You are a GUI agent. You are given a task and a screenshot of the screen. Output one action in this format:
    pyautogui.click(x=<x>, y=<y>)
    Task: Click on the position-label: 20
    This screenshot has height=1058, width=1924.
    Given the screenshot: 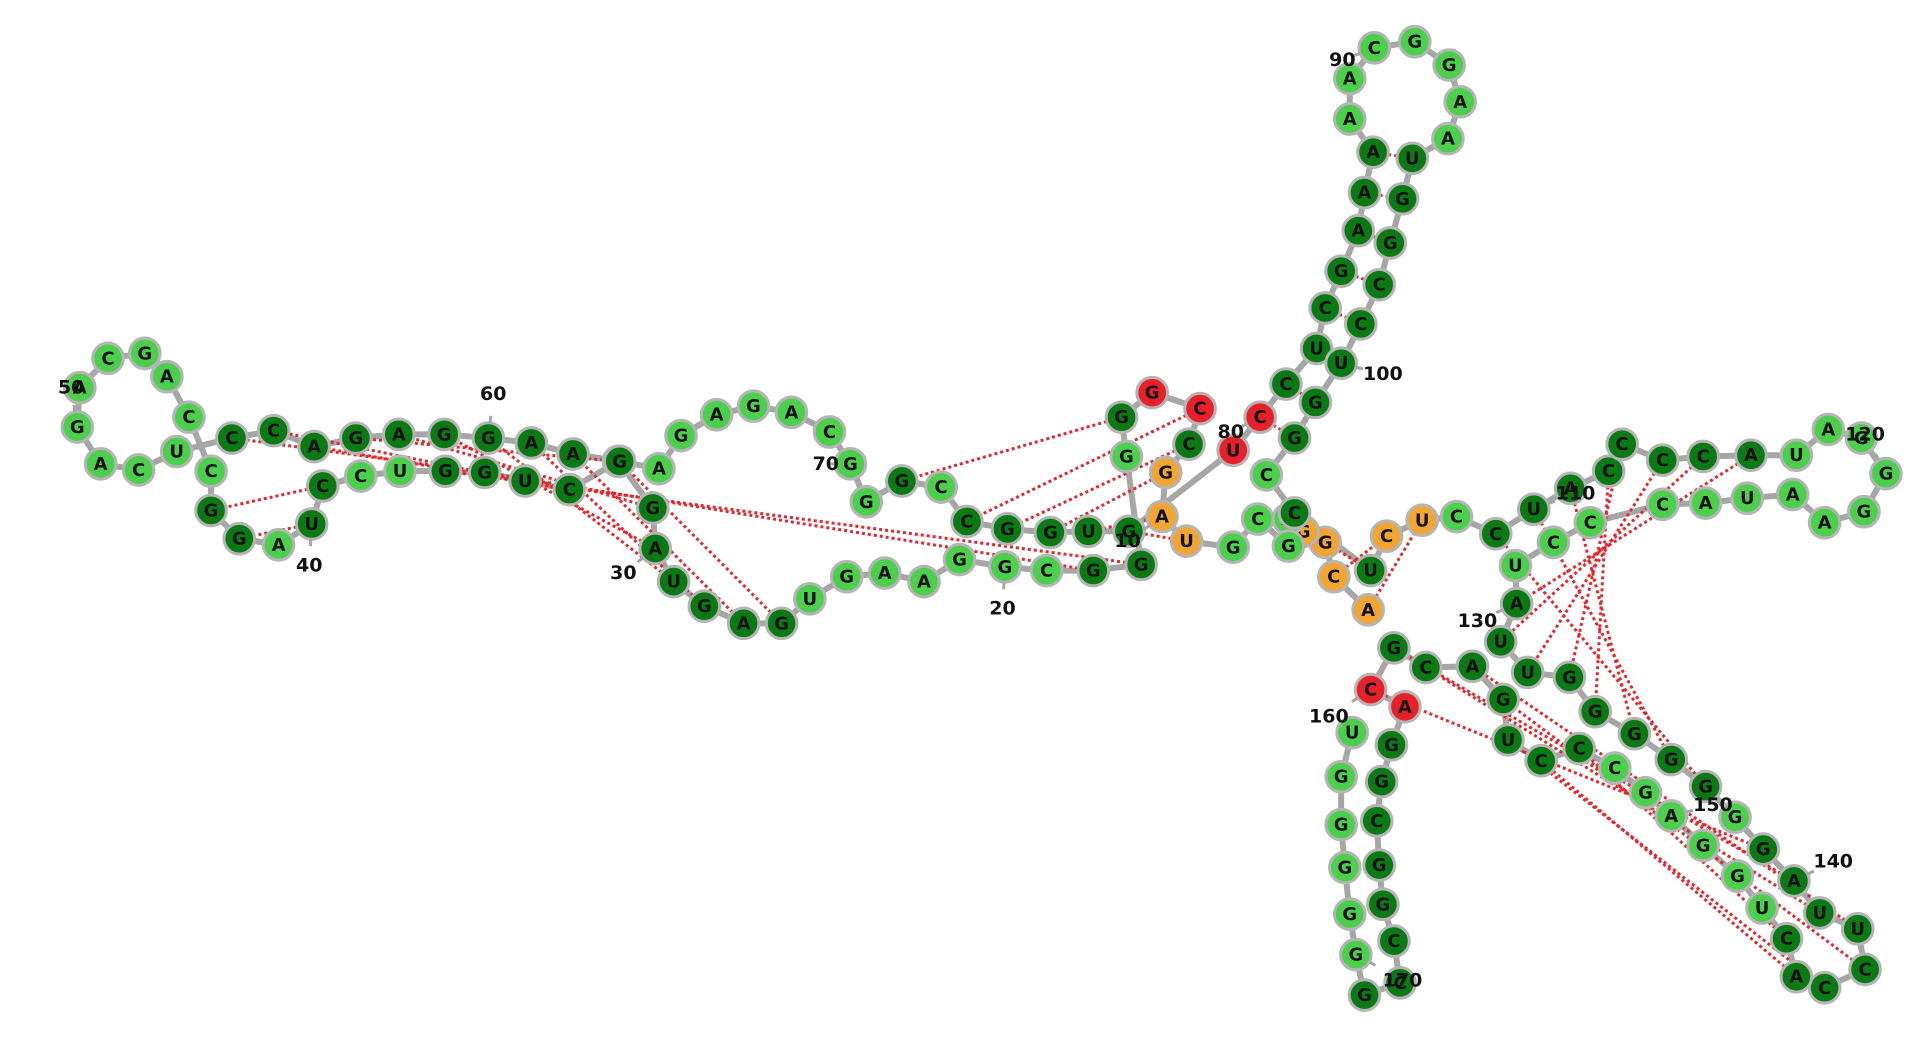 What is the action you would take?
    pyautogui.click(x=1002, y=609)
    